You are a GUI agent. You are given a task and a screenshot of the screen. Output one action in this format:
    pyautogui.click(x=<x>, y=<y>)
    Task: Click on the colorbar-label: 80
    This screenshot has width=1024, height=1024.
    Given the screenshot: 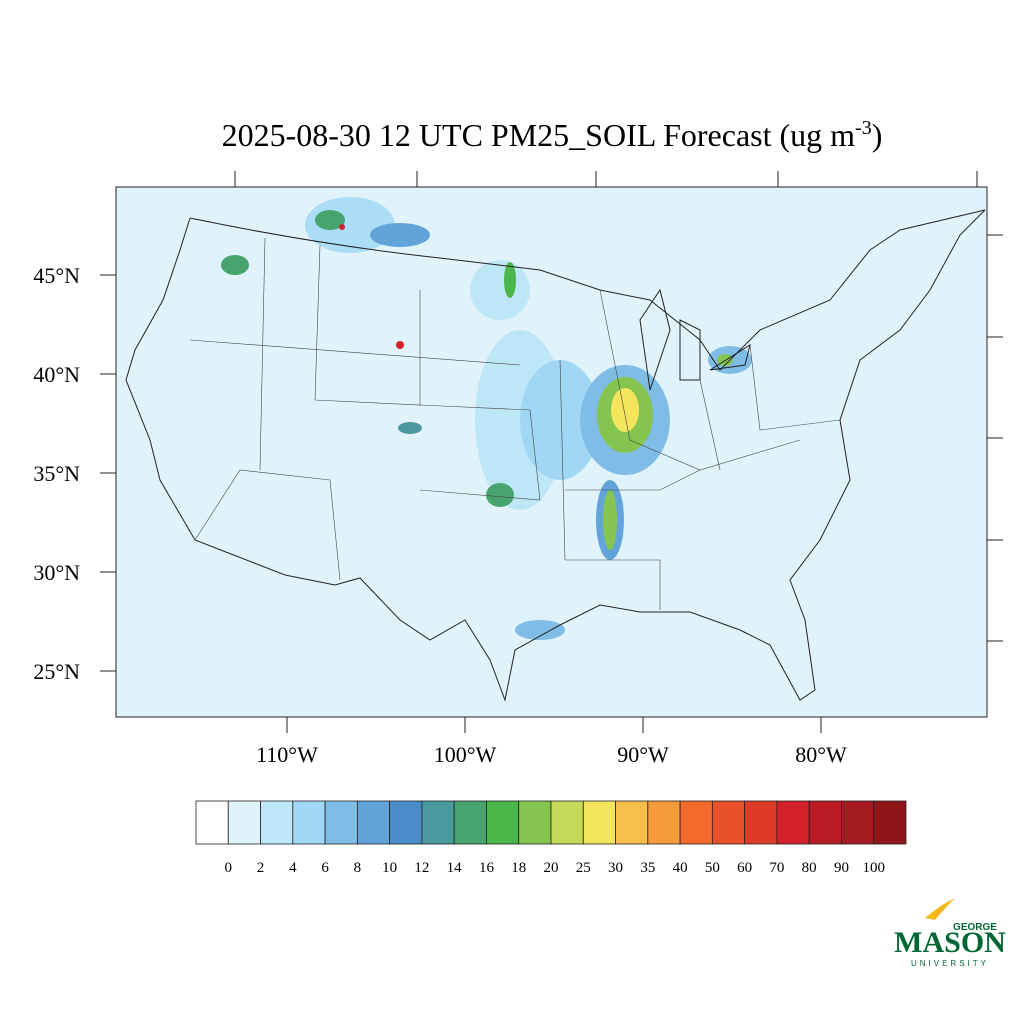 What is the action you would take?
    pyautogui.click(x=809, y=868)
    